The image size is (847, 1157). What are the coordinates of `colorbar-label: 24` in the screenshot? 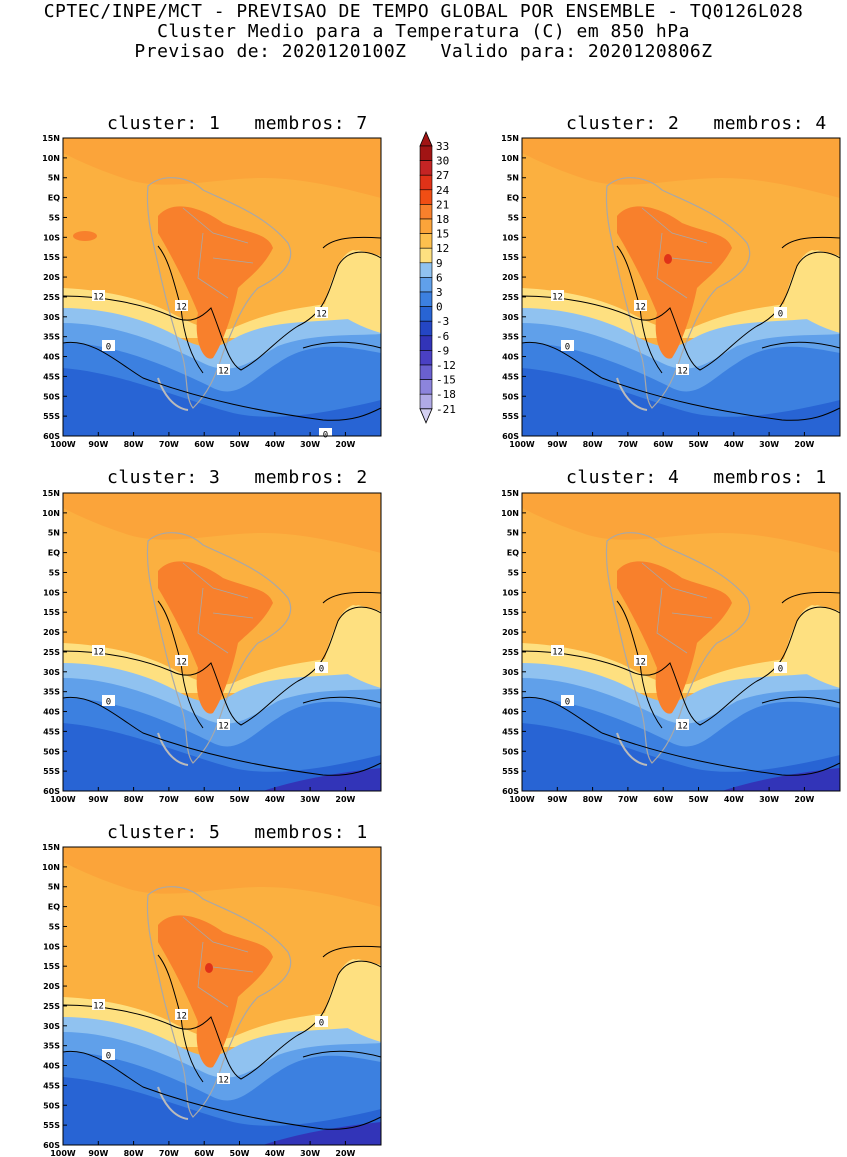 It's located at (443, 190).